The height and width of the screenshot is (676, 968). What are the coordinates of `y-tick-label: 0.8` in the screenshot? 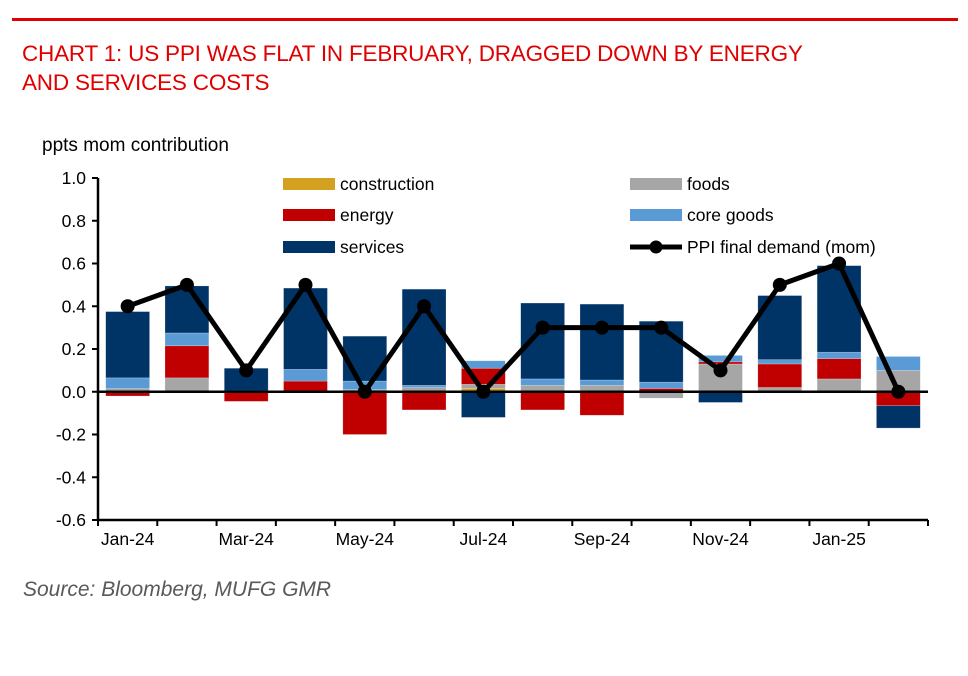 It's located at (74, 221).